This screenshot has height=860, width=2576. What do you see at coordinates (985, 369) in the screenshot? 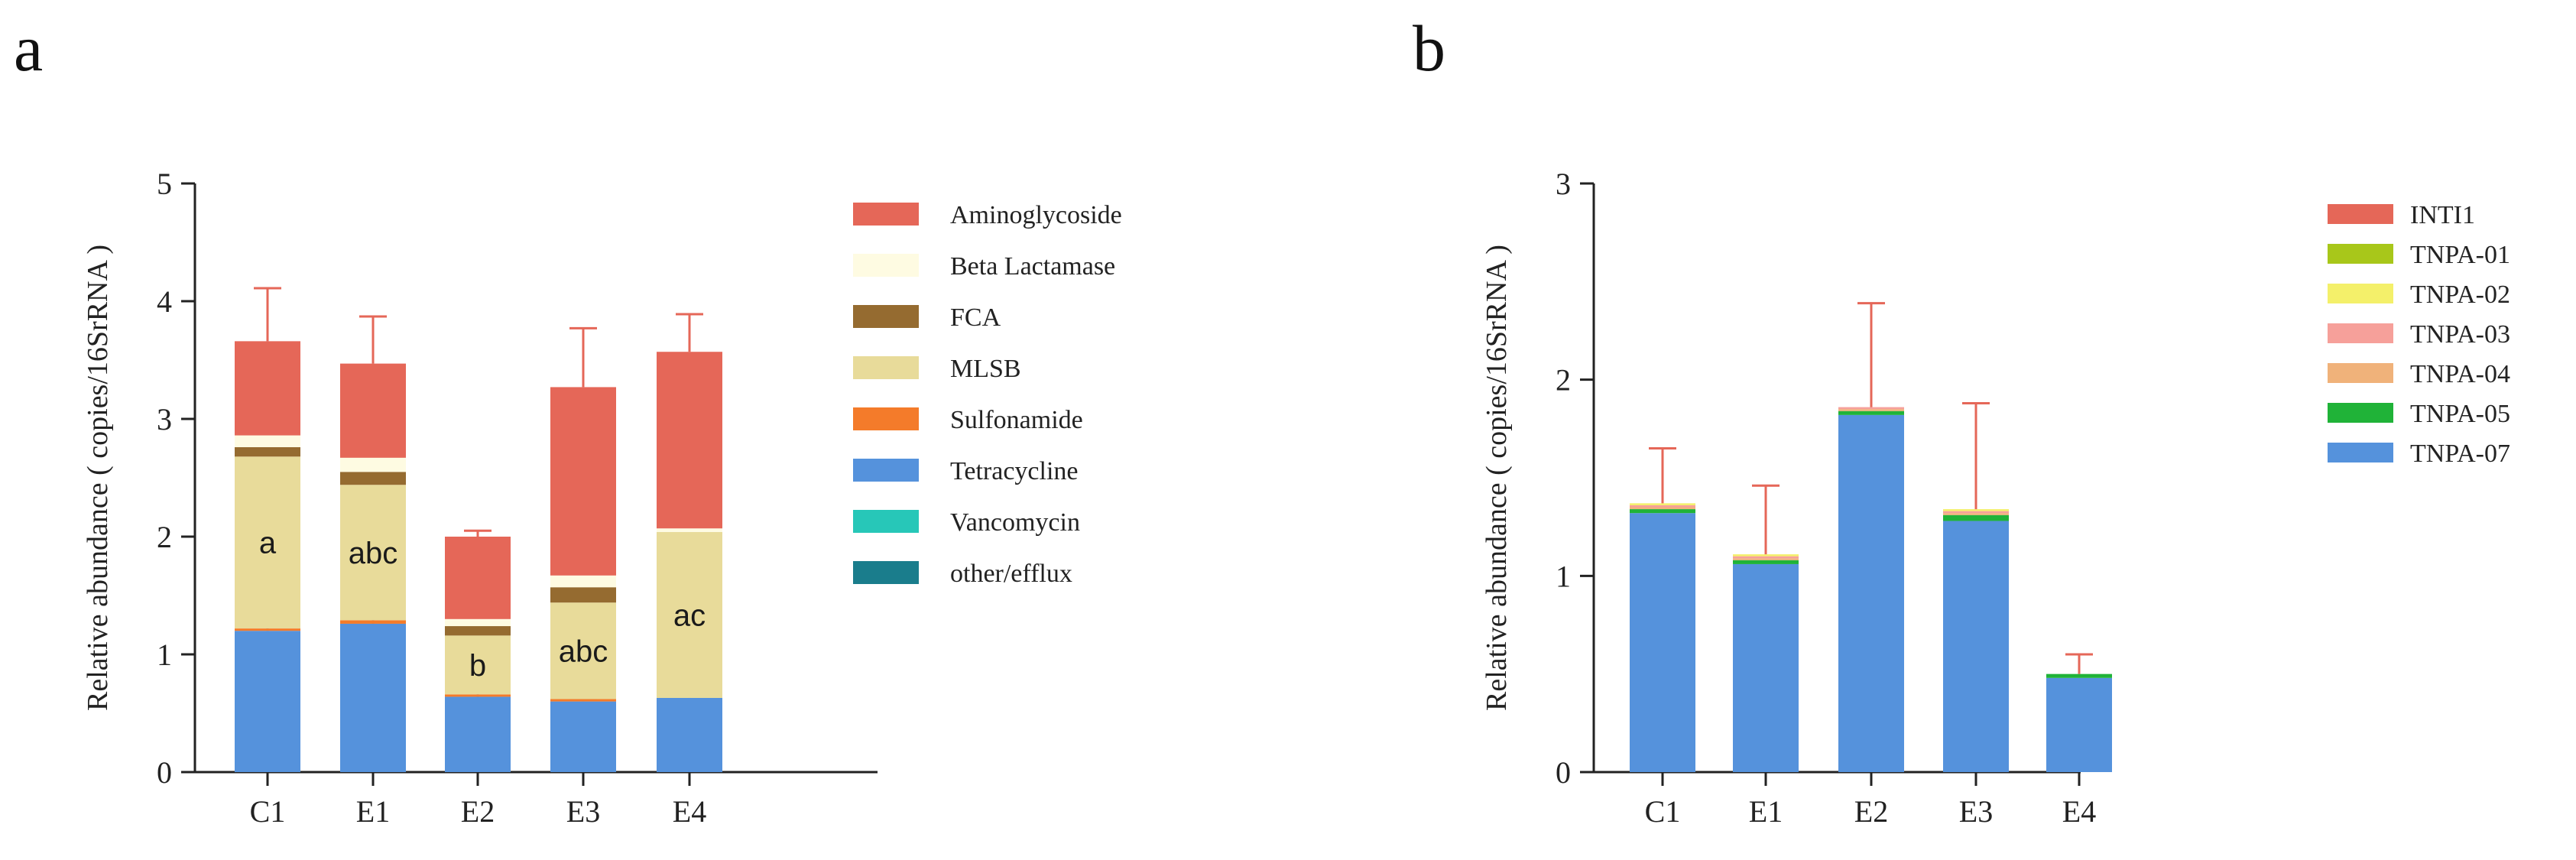
I see `legend-label: MLSB` at bounding box center [985, 369].